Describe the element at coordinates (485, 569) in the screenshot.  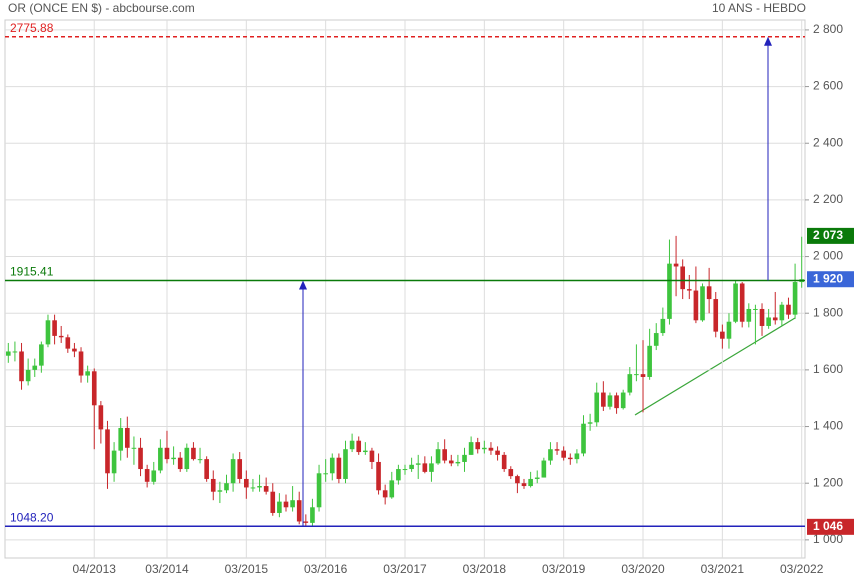
I see `x-tick-label: 03/2018` at that location.